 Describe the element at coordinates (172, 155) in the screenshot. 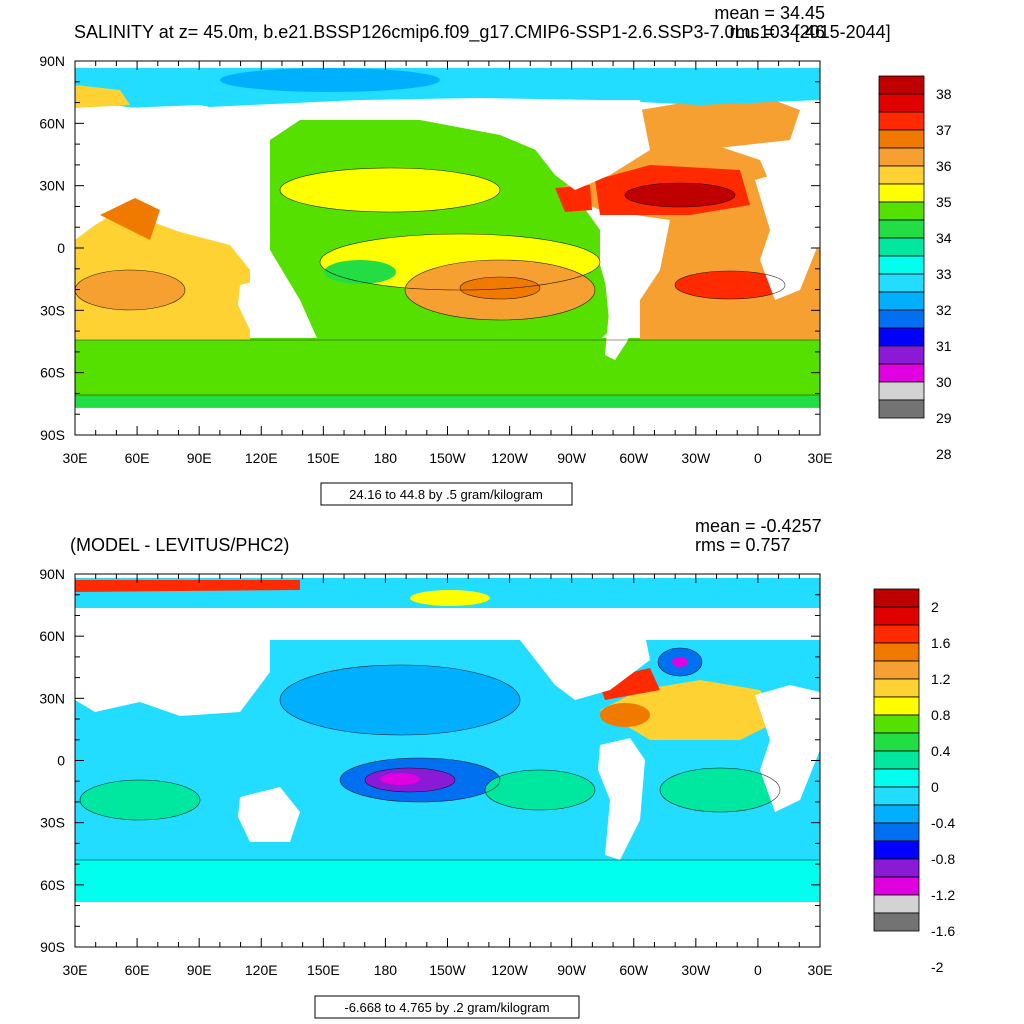

I see `eurasia-land` at that location.